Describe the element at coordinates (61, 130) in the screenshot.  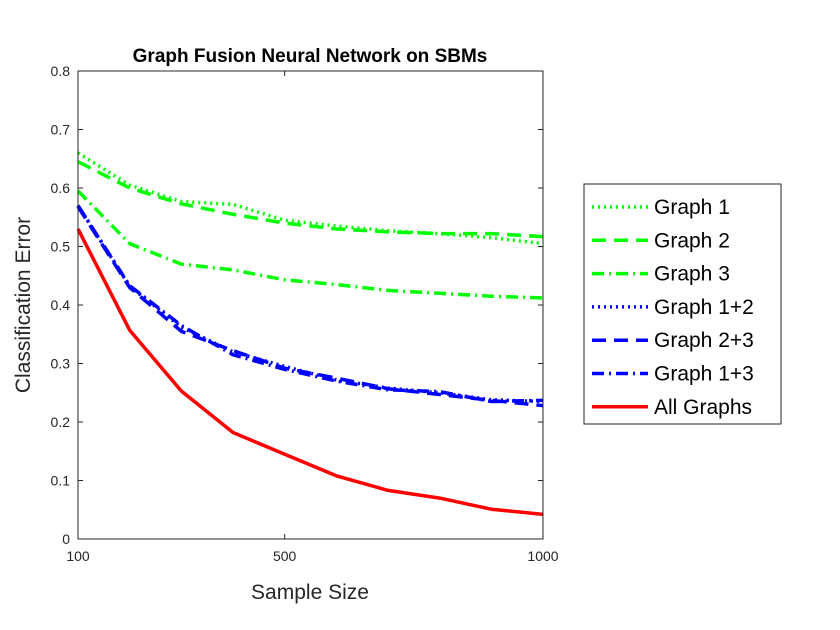
I see `y-tick-label: 0.7` at that location.